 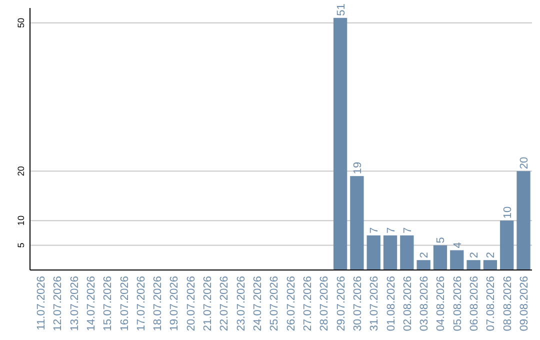 What do you see at coordinates (508, 304) in the screenshot?
I see `x-tick-label: 08.08.2026` at bounding box center [508, 304].